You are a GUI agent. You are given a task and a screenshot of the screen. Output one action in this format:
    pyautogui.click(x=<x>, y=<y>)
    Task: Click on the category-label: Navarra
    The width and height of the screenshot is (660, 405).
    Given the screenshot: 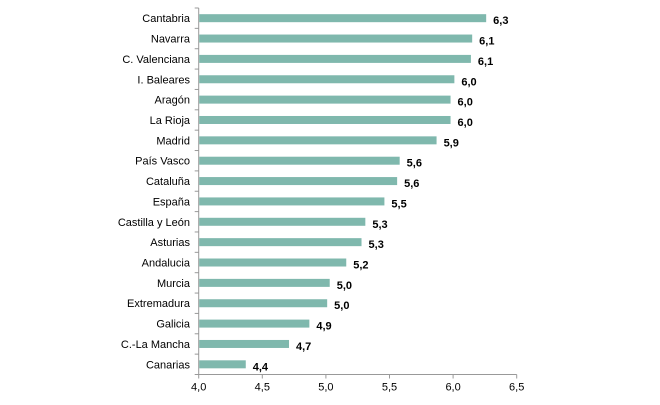 What is the action you would take?
    pyautogui.click(x=171, y=40)
    